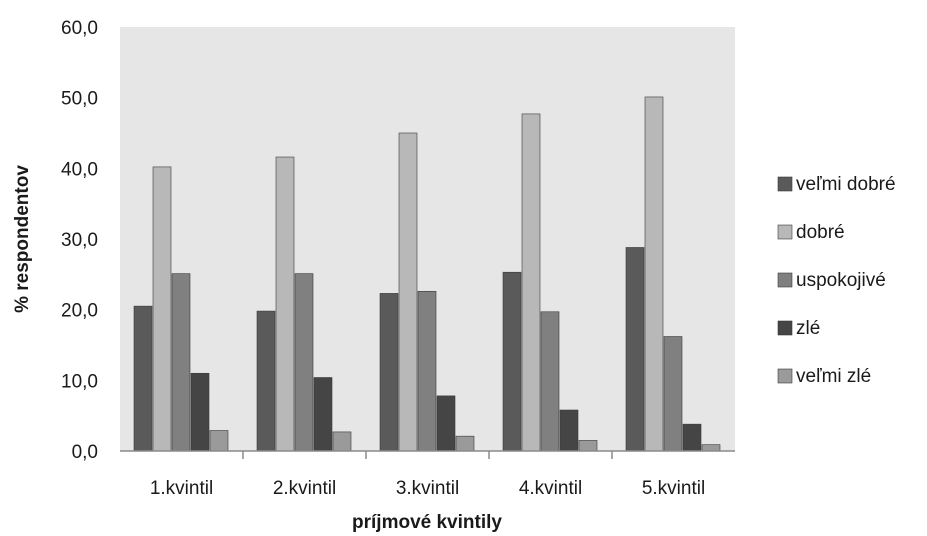 The image size is (927, 536). Describe the element at coordinates (833, 376) in the screenshot. I see `legend-label: veľmi zlé` at that location.